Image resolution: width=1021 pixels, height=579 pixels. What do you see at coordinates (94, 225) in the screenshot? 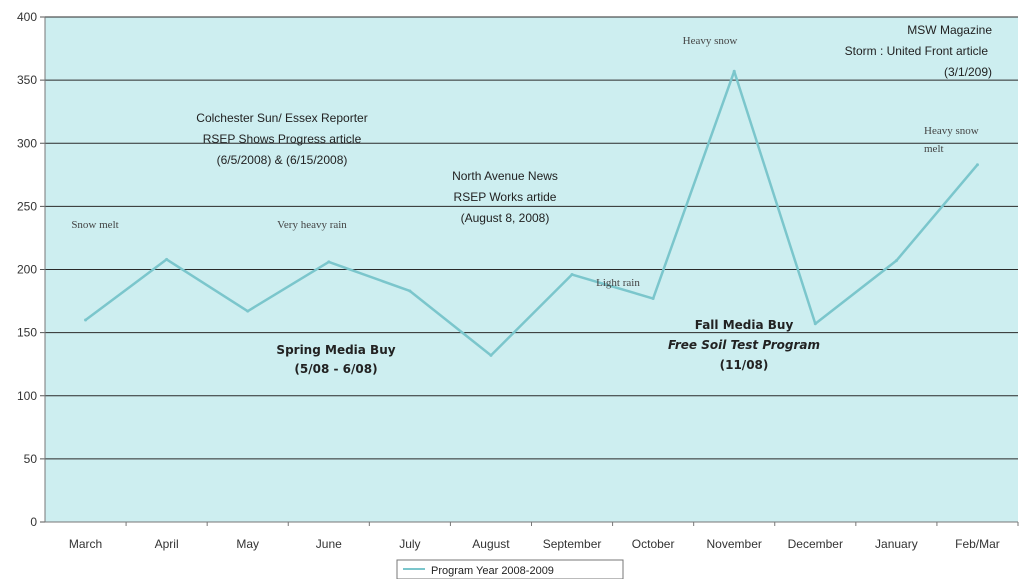
I see `annotation-snow-melt: Snow melt` at bounding box center [94, 225].